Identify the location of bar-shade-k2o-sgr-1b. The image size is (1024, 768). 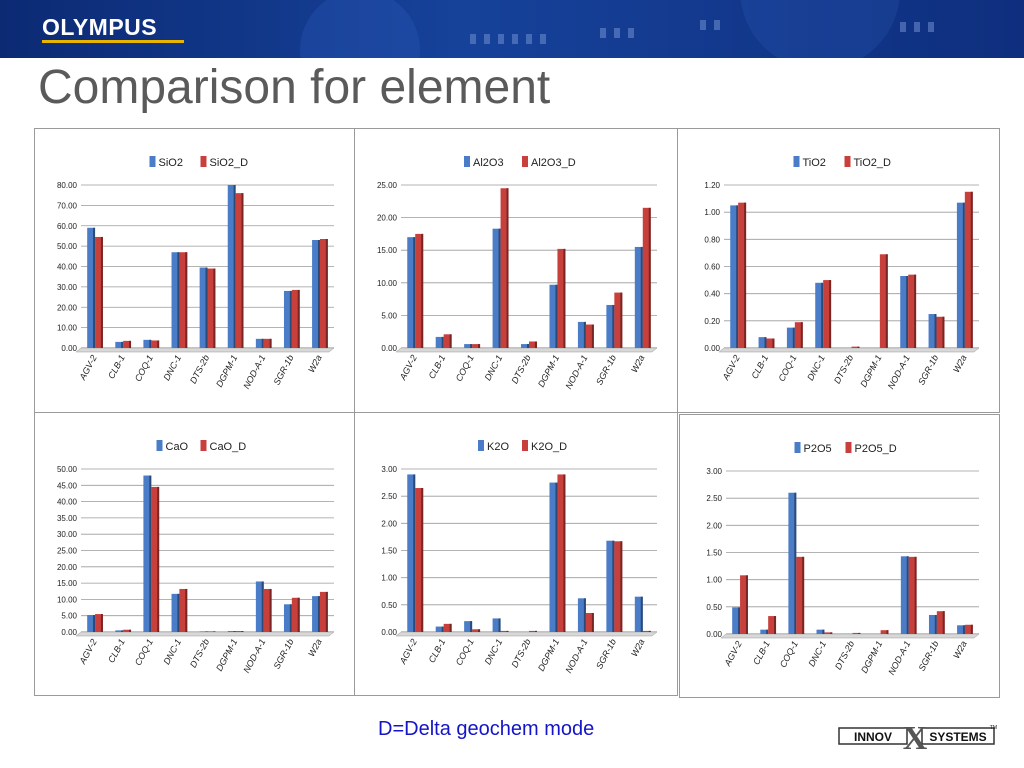
(613, 586).